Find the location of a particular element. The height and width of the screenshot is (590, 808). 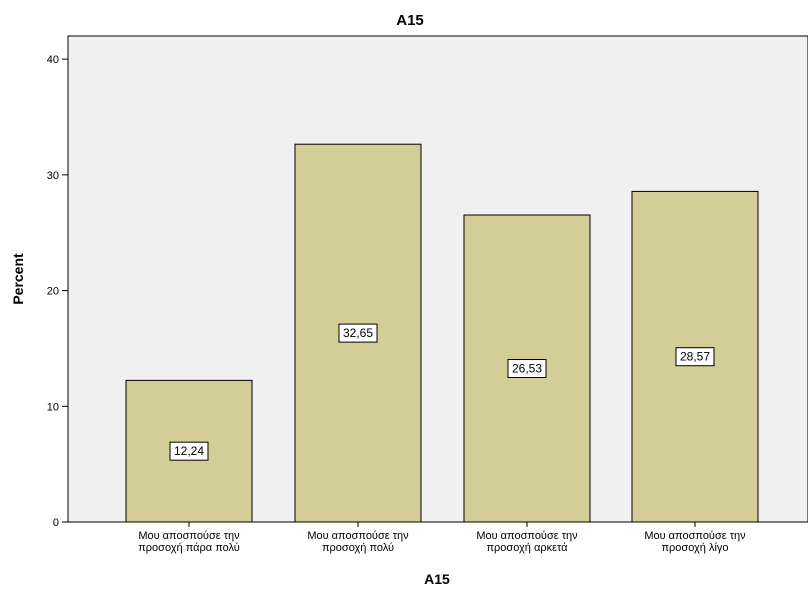

y-tick-label-4: 40 is located at coordinates (53, 60).